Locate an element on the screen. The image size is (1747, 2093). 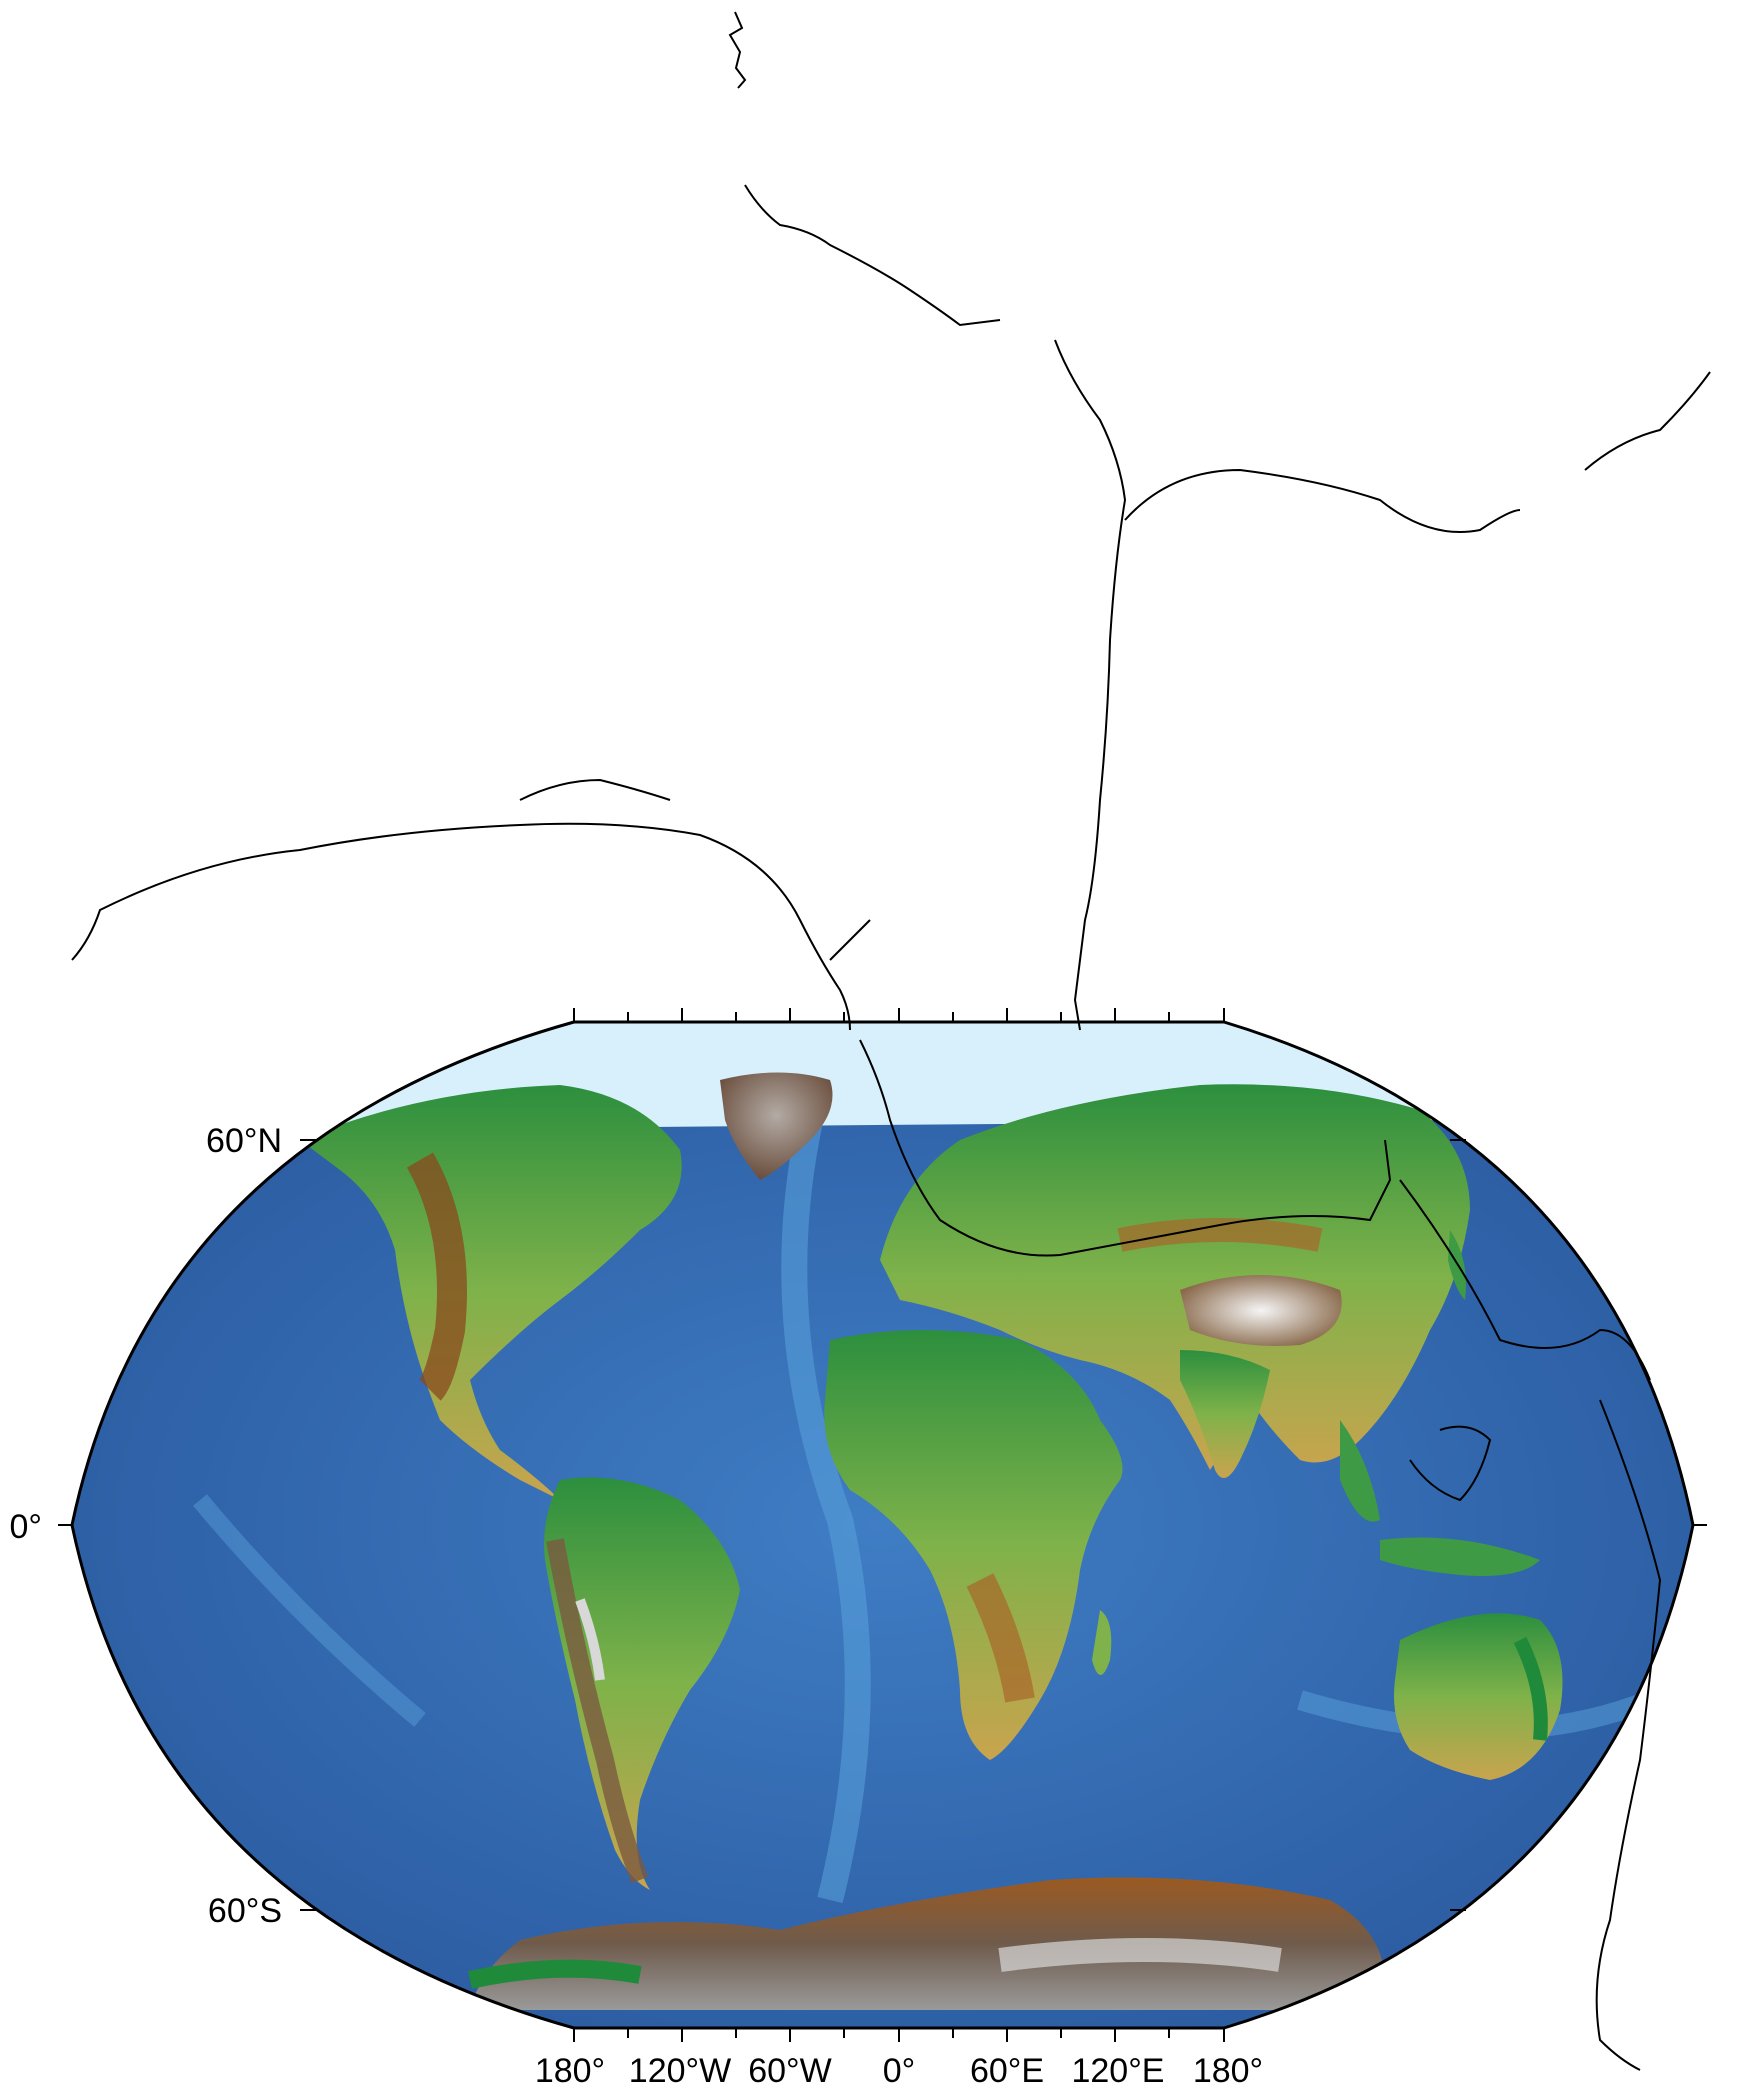
lon-label-120w: 120°W is located at coordinates (680, 2071).